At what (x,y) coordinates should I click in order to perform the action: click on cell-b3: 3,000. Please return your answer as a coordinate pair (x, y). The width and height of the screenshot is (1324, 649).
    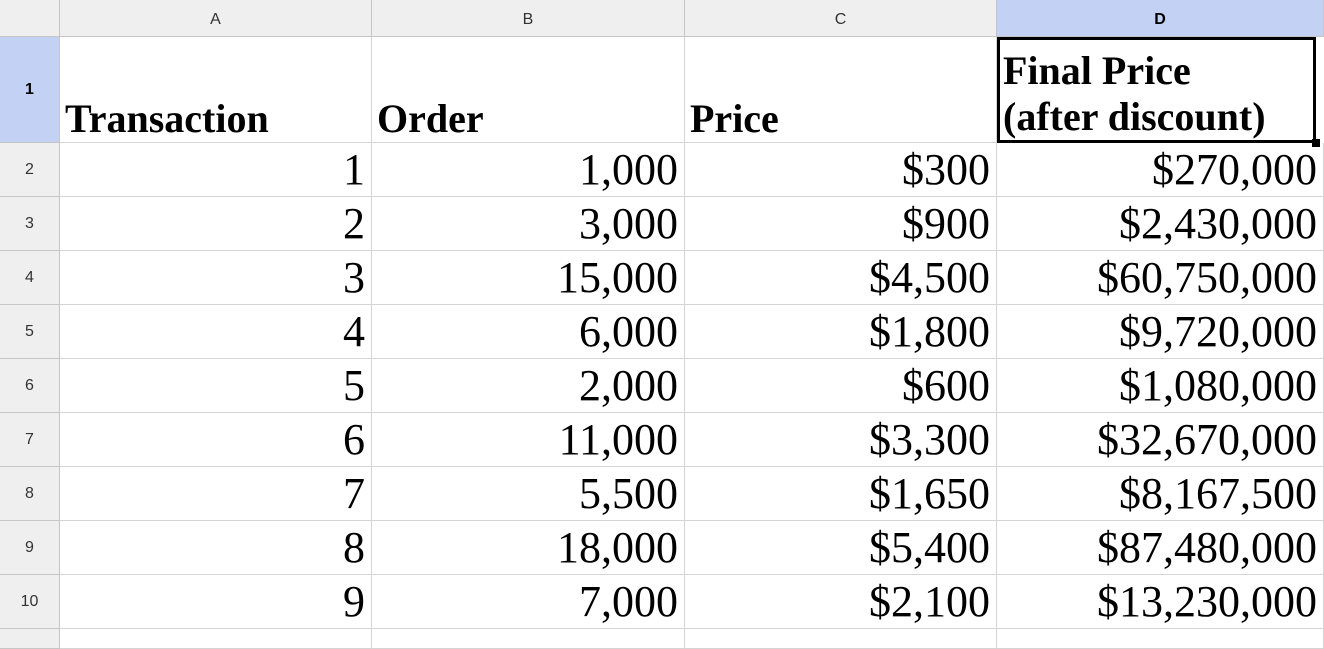
    Looking at the image, I should click on (528, 224).